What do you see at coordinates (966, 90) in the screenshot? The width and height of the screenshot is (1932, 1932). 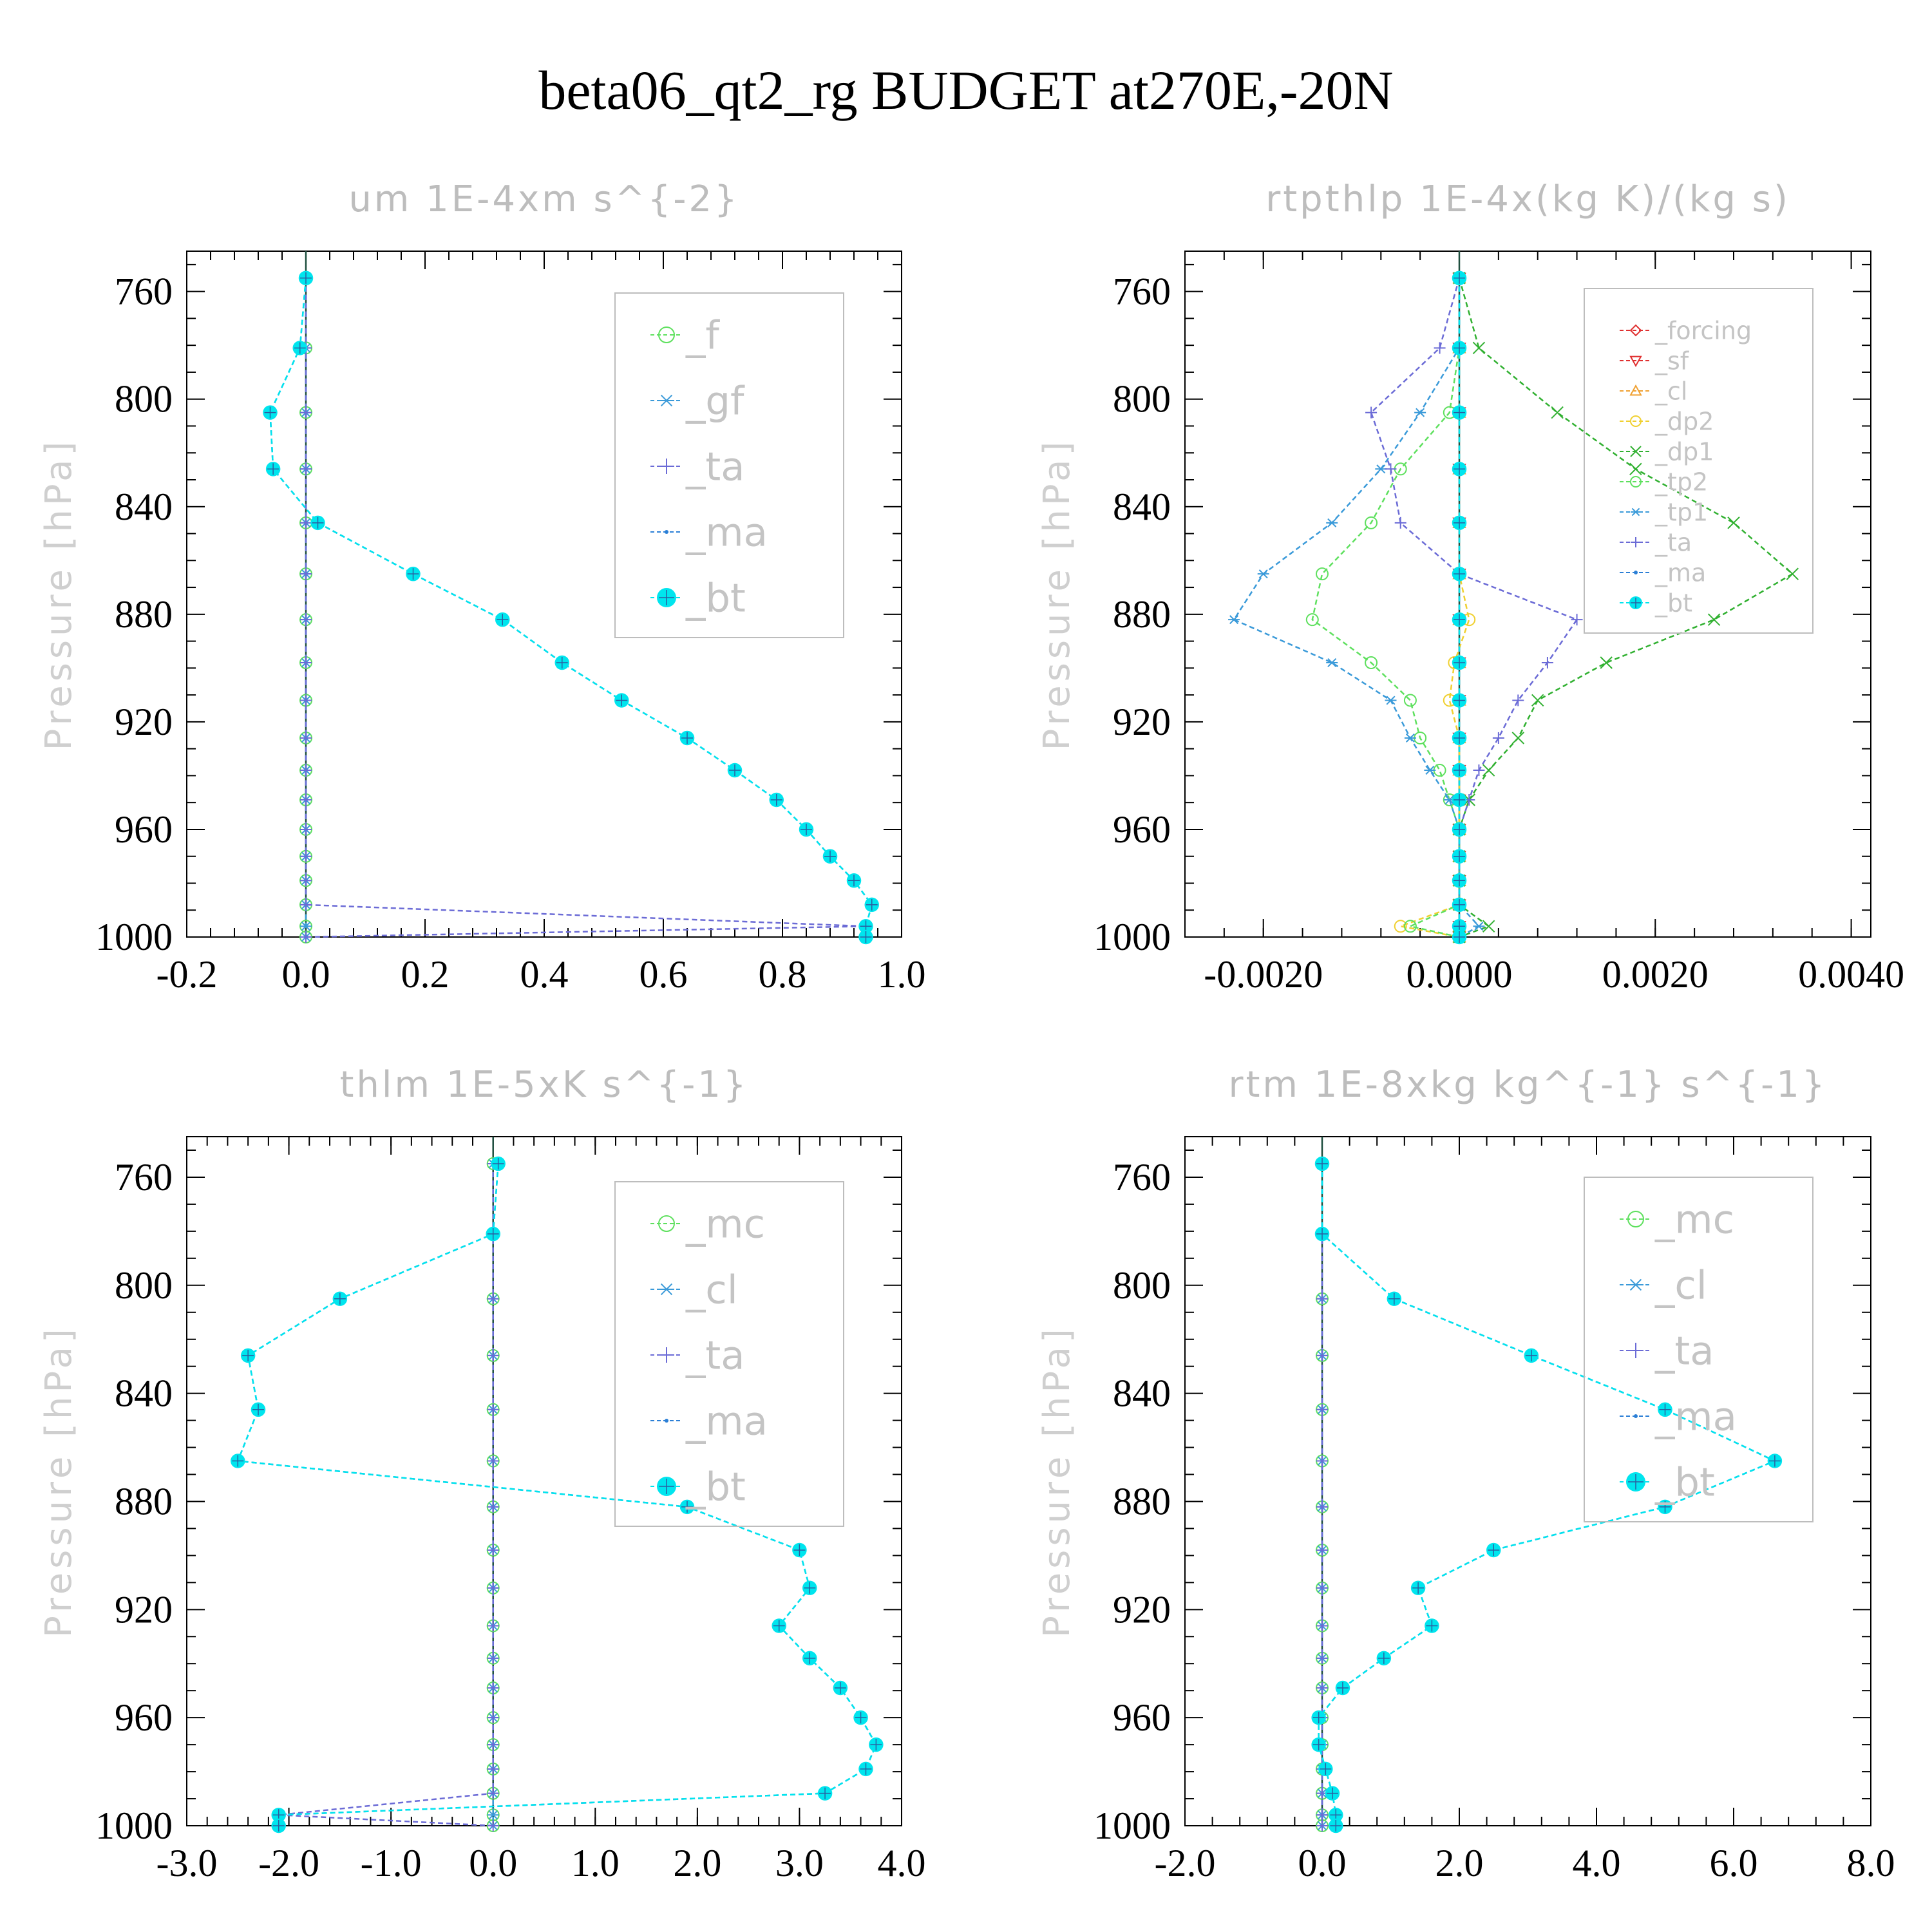 I see `figure-title: beta06_qt2_rg BUDGET at270E,-20N` at bounding box center [966, 90].